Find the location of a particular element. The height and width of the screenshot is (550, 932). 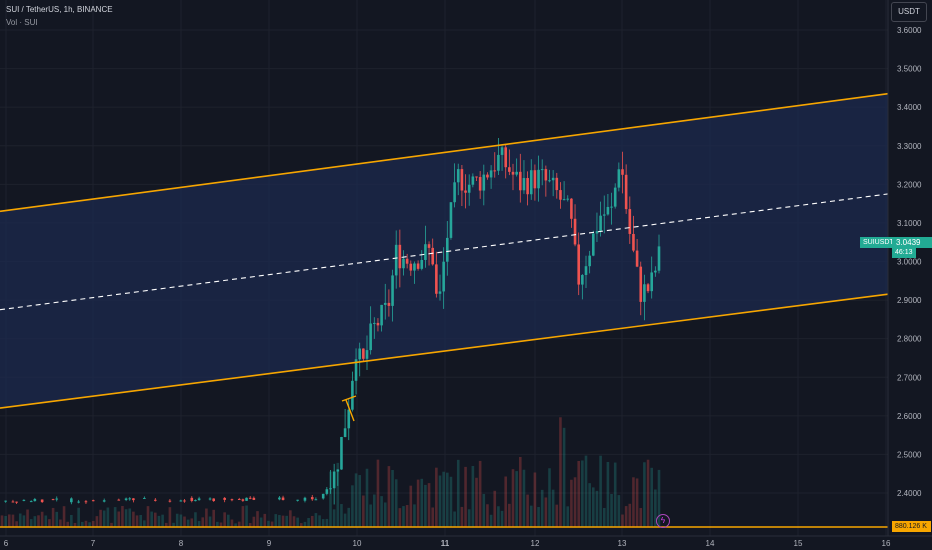

currency-button: USDT is located at coordinates (909, 12).